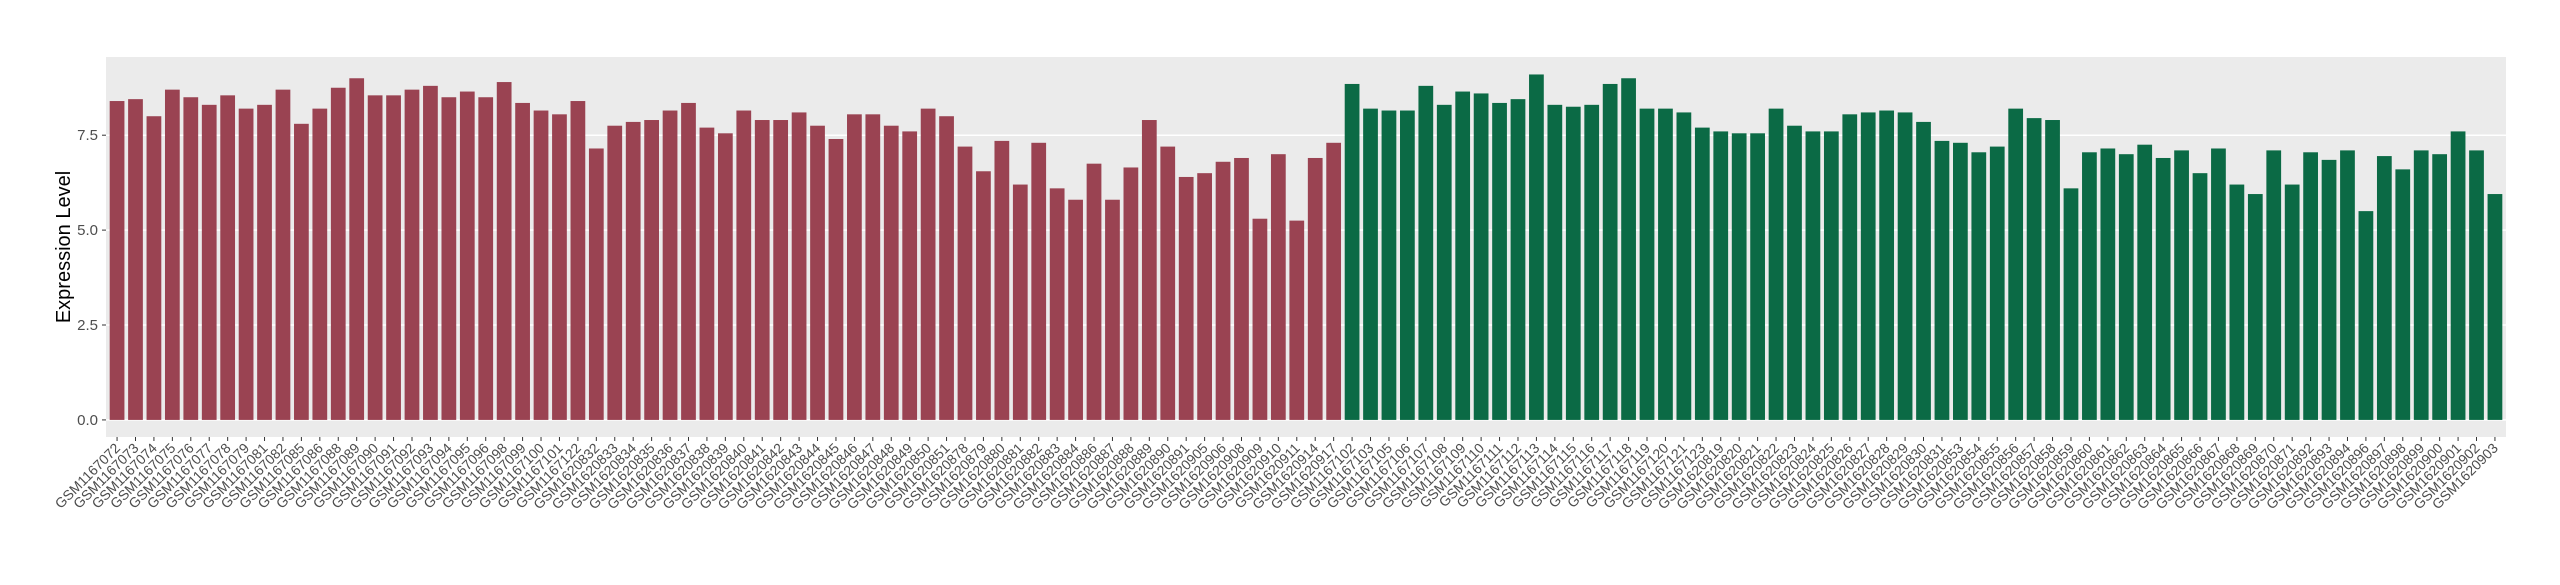 This screenshot has width=2560, height=585. Describe the element at coordinates (87, 325) in the screenshot. I see `y-tick-label: 2.5` at that location.